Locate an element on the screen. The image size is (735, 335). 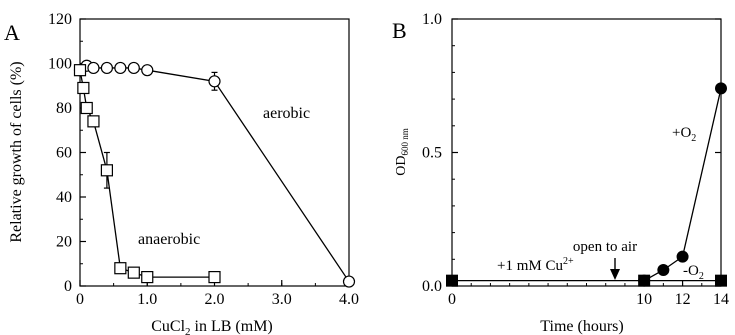
a-ytick-label: 0 is located at coordinates (68, 286).